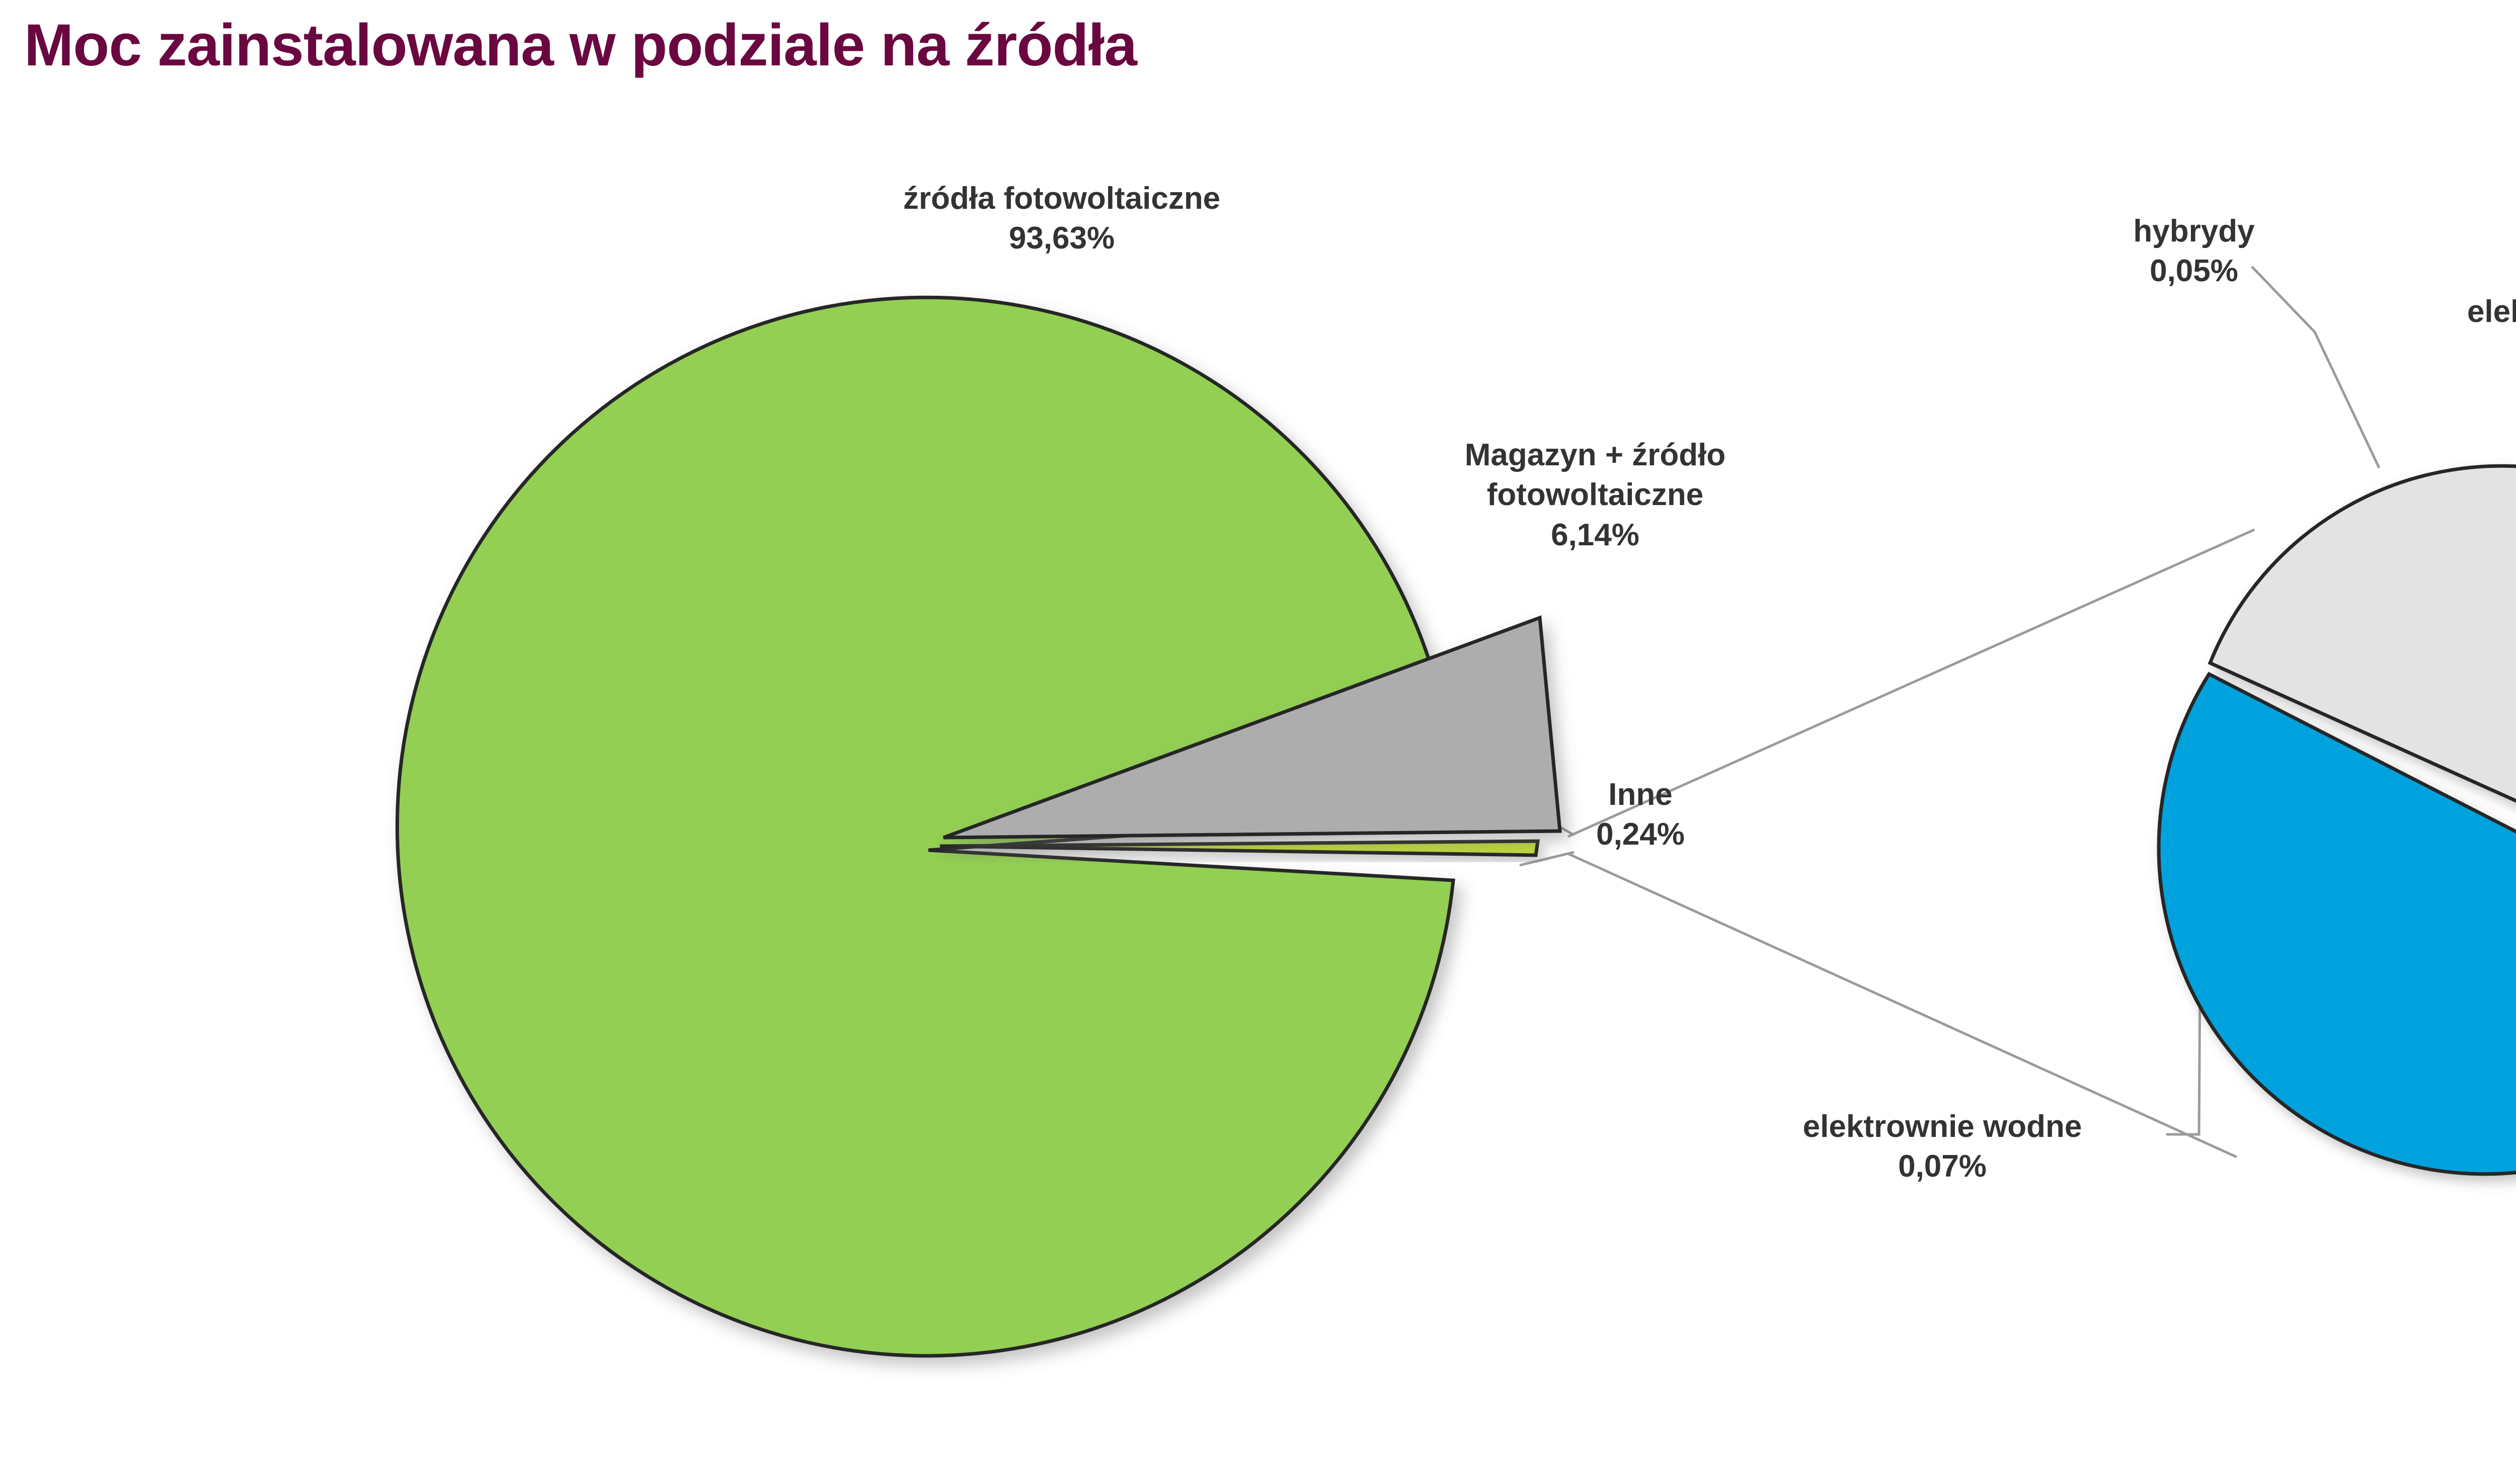 This screenshot has height=1484, width=2516. Describe the element at coordinates (1942, 1147) in the screenshot. I see `label-hydro: elektrownie wodne 0,07%` at that location.